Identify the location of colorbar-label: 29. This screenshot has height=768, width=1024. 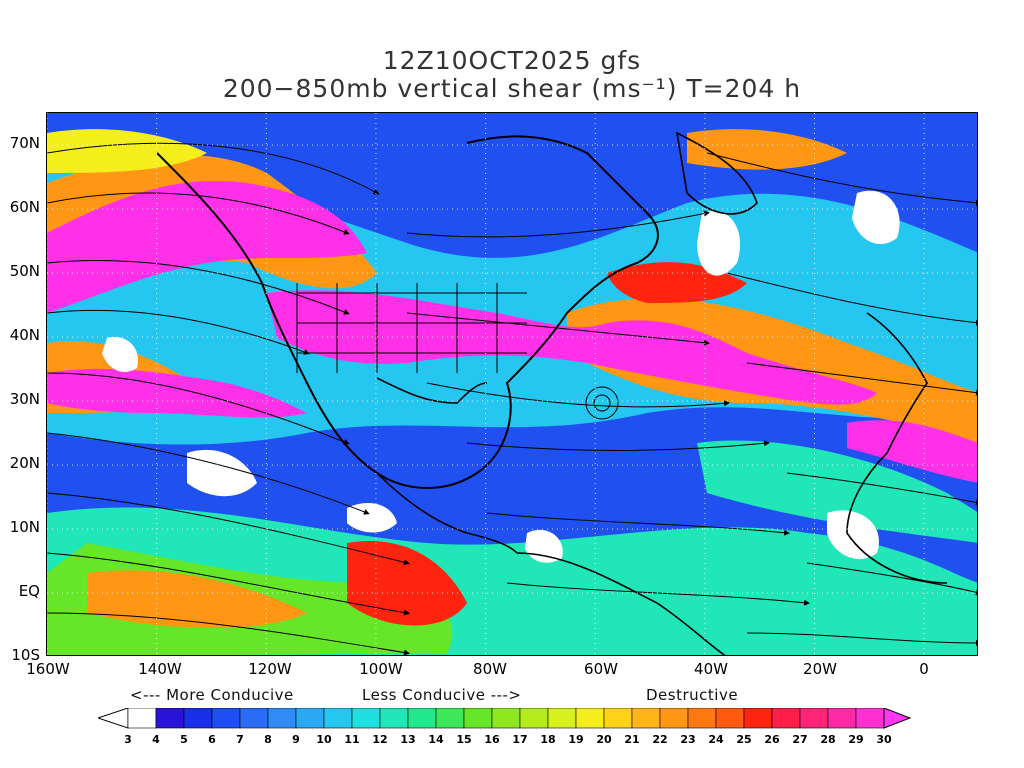
(856, 739).